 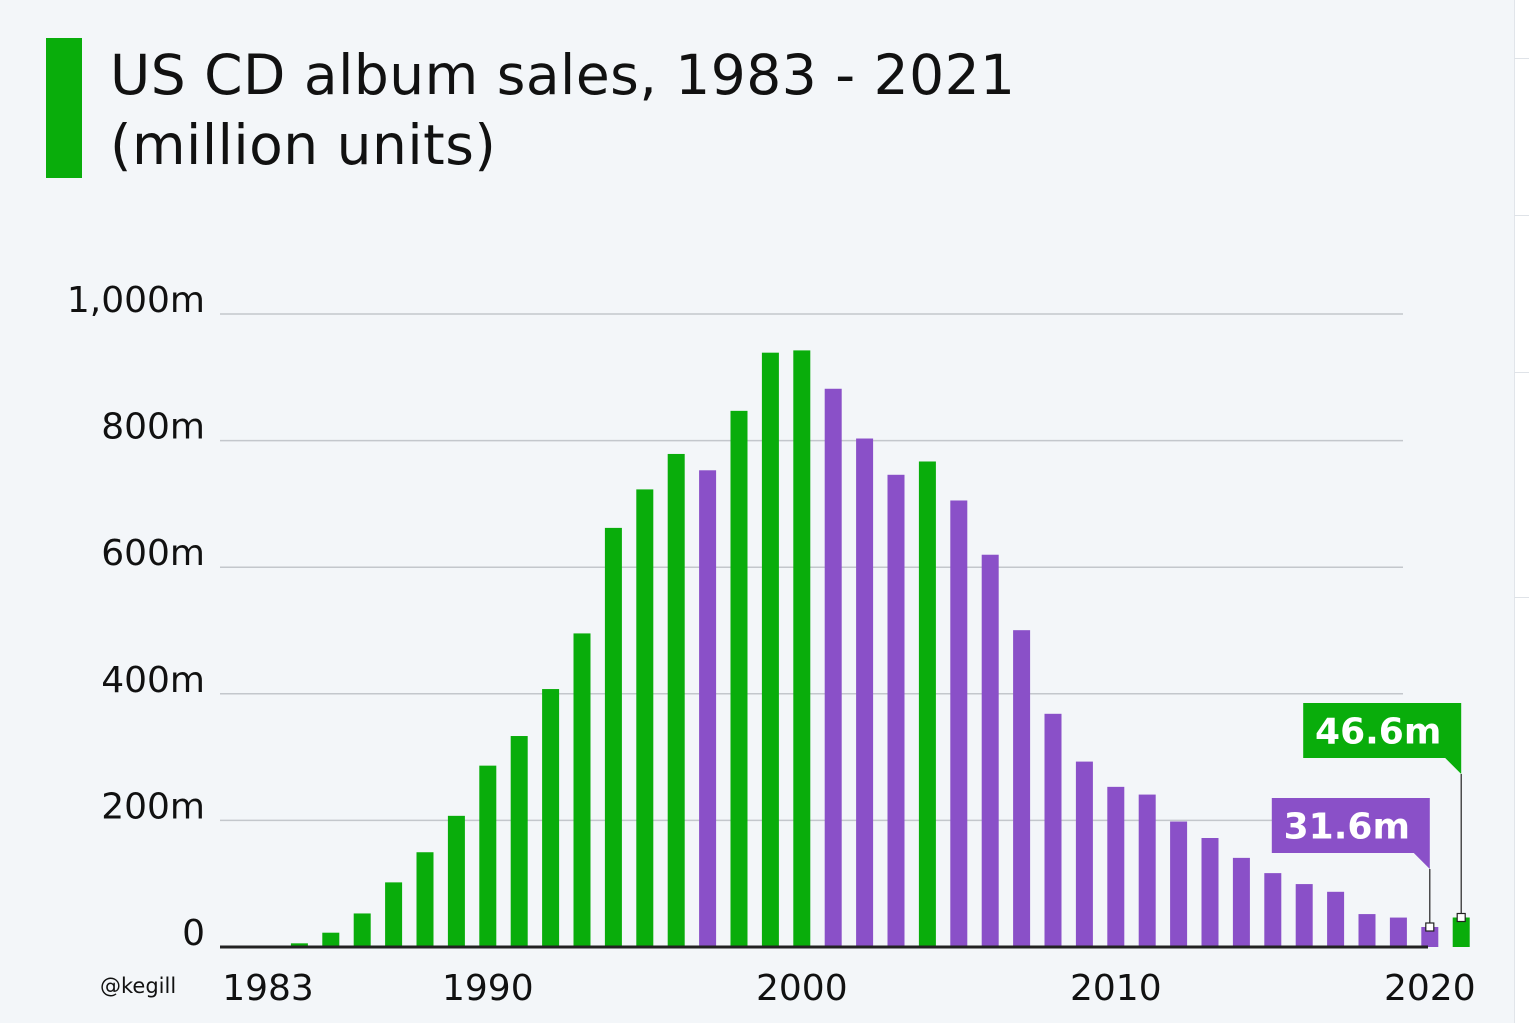 I want to click on callouts: 31.6m 46.6m, so click(x=1368, y=817).